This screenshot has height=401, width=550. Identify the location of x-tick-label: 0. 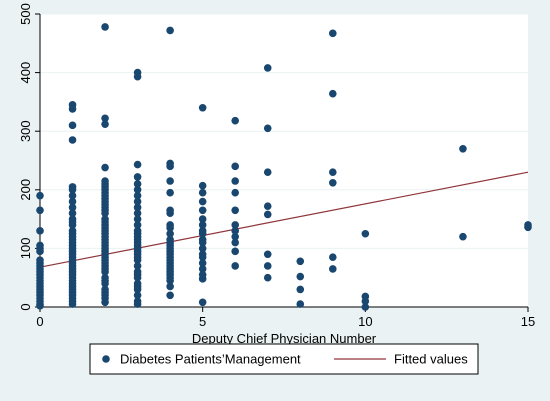
(39, 321).